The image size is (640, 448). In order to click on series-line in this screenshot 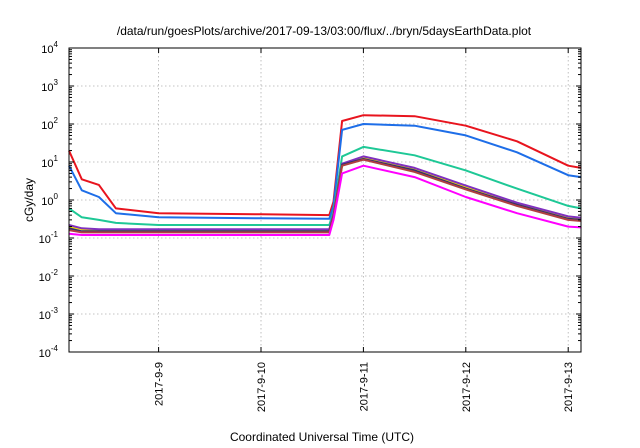, I will do `click(325, 200)`.